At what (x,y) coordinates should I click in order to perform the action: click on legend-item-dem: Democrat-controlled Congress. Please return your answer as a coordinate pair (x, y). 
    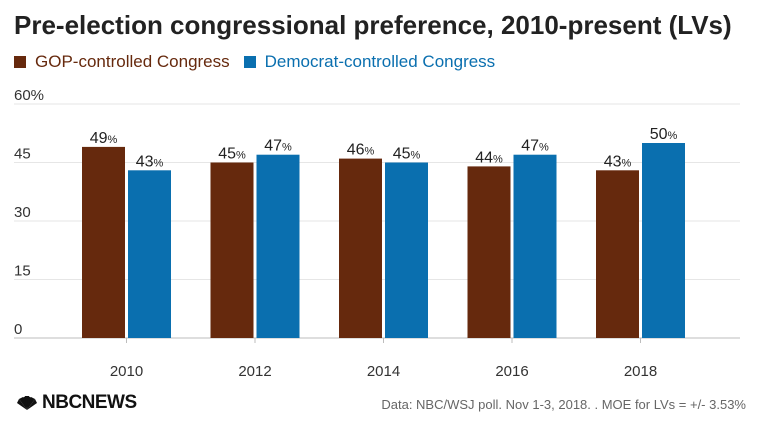
    Looking at the image, I should click on (369, 62).